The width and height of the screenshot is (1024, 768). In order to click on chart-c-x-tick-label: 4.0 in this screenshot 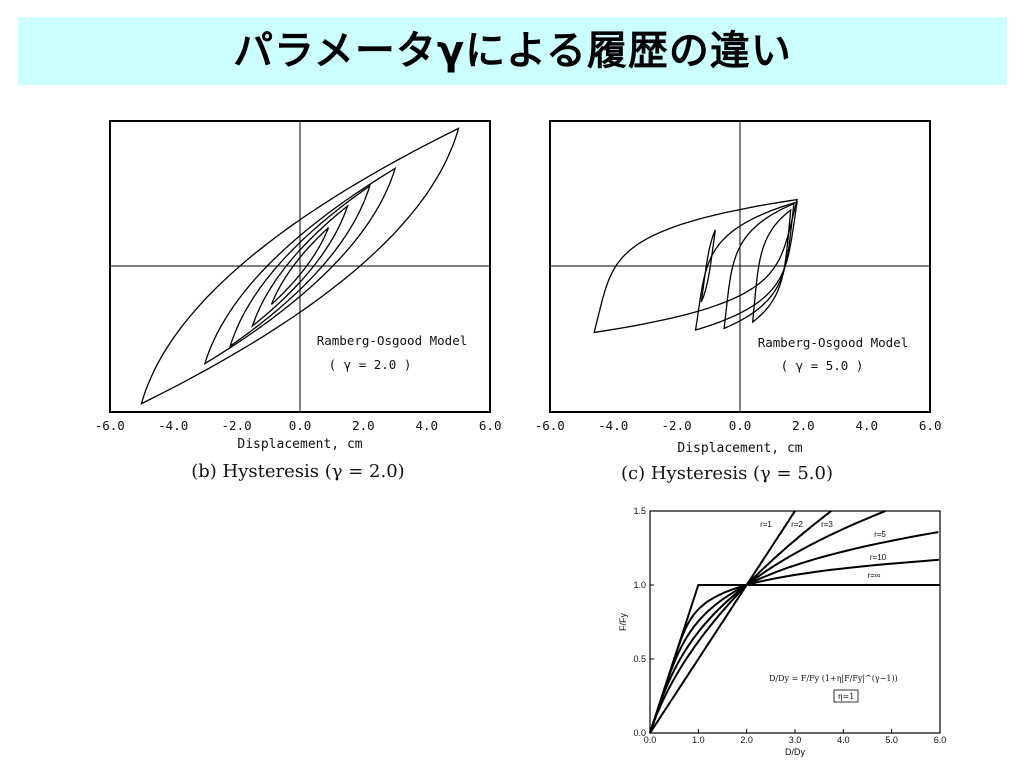, I will do `click(867, 425)`.